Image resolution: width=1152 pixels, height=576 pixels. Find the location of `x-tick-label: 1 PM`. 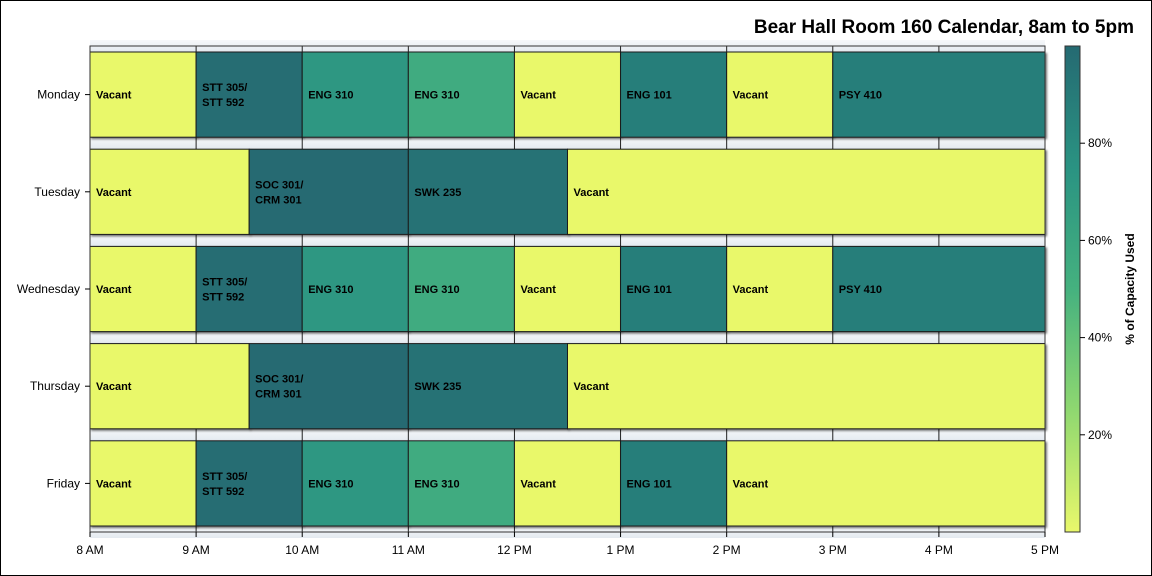

x-tick-label: 1 PM is located at coordinates (621, 550).